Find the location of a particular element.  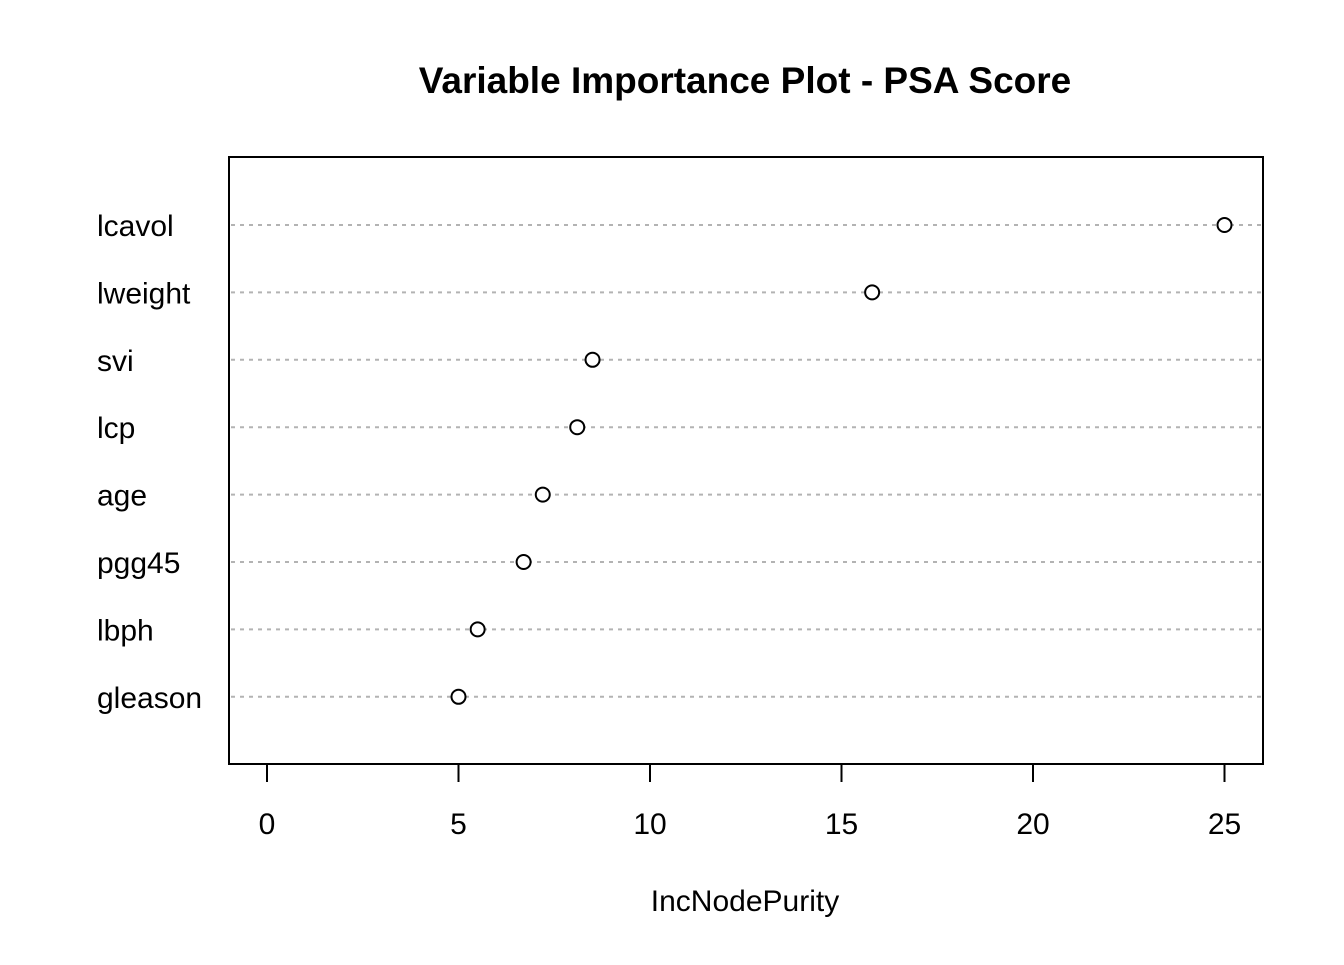

category-label-gleason: gleason is located at coordinates (149, 698).